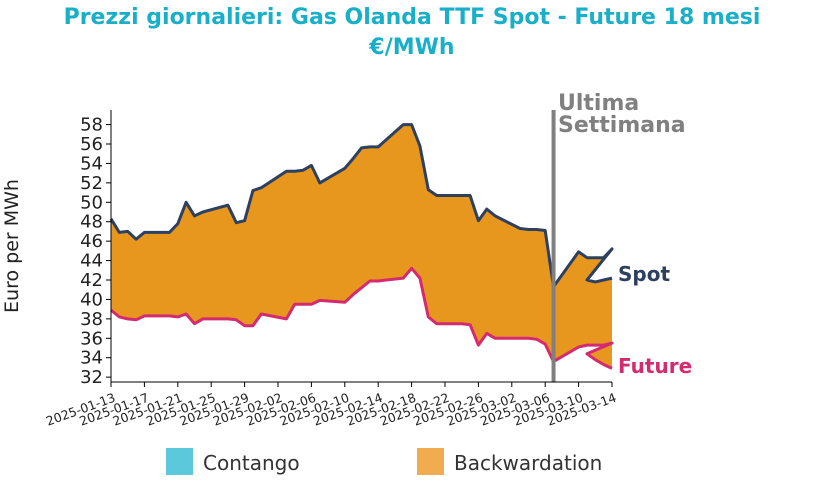  What do you see at coordinates (91, 241) in the screenshot?
I see `y-tick-label: 46` at bounding box center [91, 241].